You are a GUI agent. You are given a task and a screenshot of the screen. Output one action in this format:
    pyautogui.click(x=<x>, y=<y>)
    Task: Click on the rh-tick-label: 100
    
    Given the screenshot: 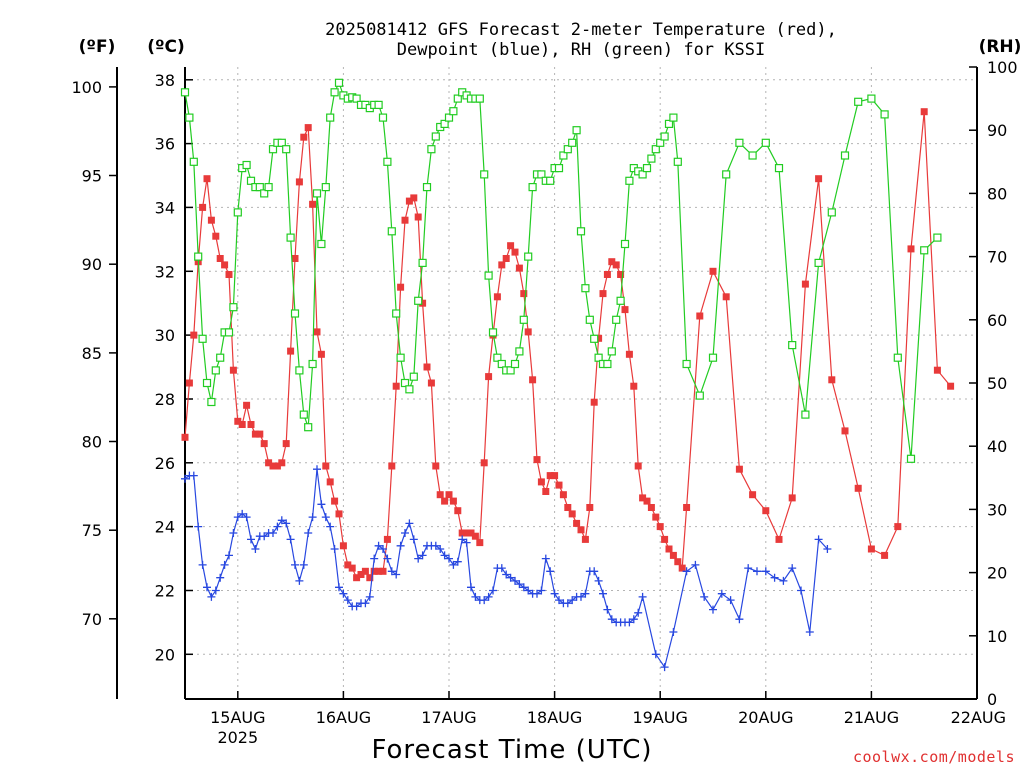 What is the action you would take?
    pyautogui.click(x=1002, y=67)
    